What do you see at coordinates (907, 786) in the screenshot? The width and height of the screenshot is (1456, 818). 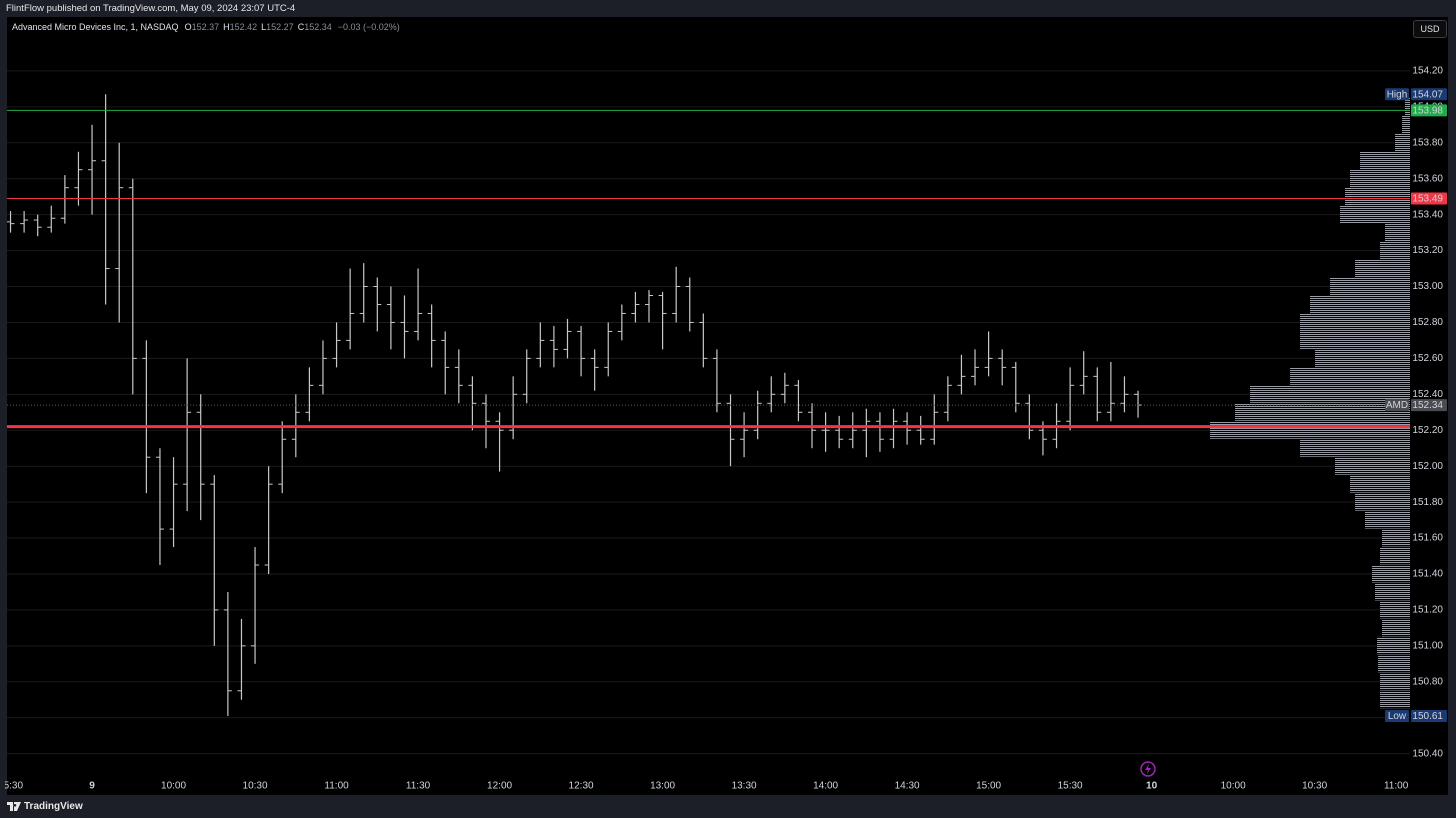 I see `x-tick-label: 14:30` at bounding box center [907, 786].